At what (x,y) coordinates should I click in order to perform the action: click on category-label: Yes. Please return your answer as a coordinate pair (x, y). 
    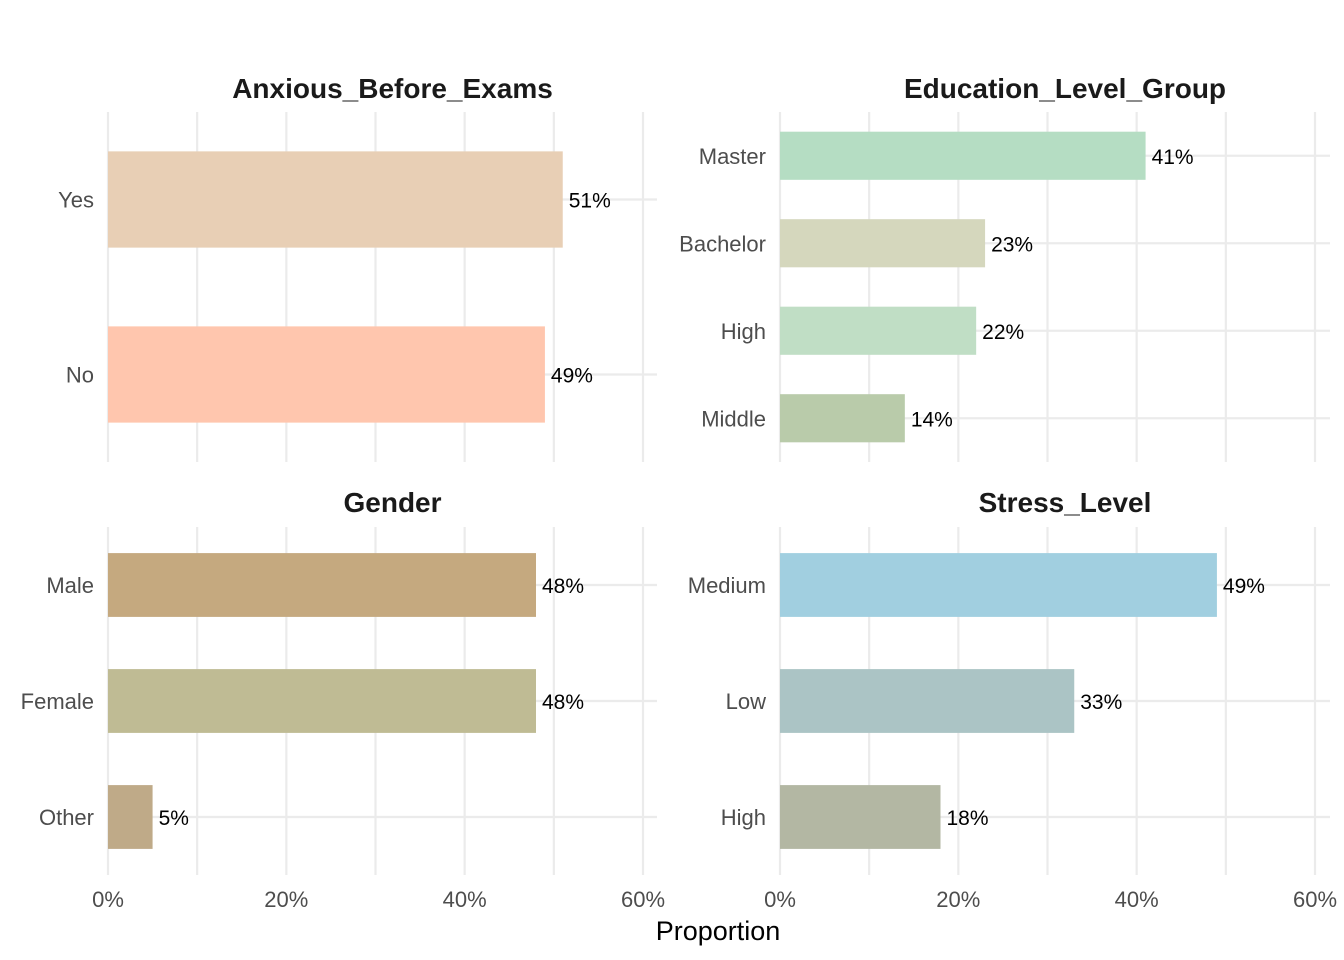
    Looking at the image, I should click on (76, 200).